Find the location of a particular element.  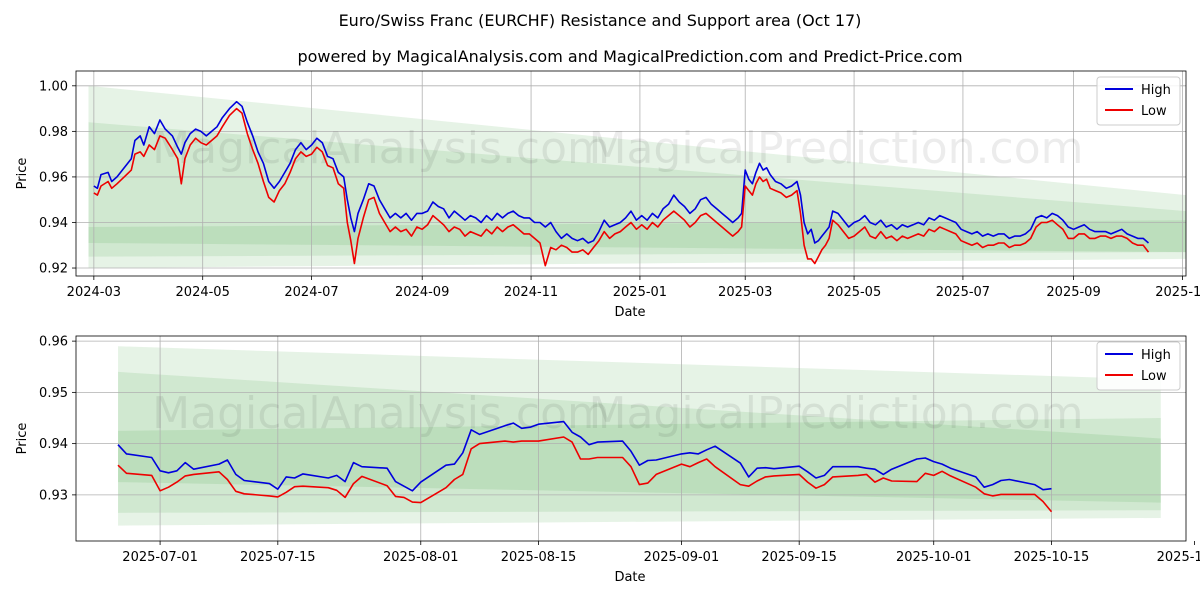

x-tick-label: 2025-11-01 is located at coordinates (1178, 557).